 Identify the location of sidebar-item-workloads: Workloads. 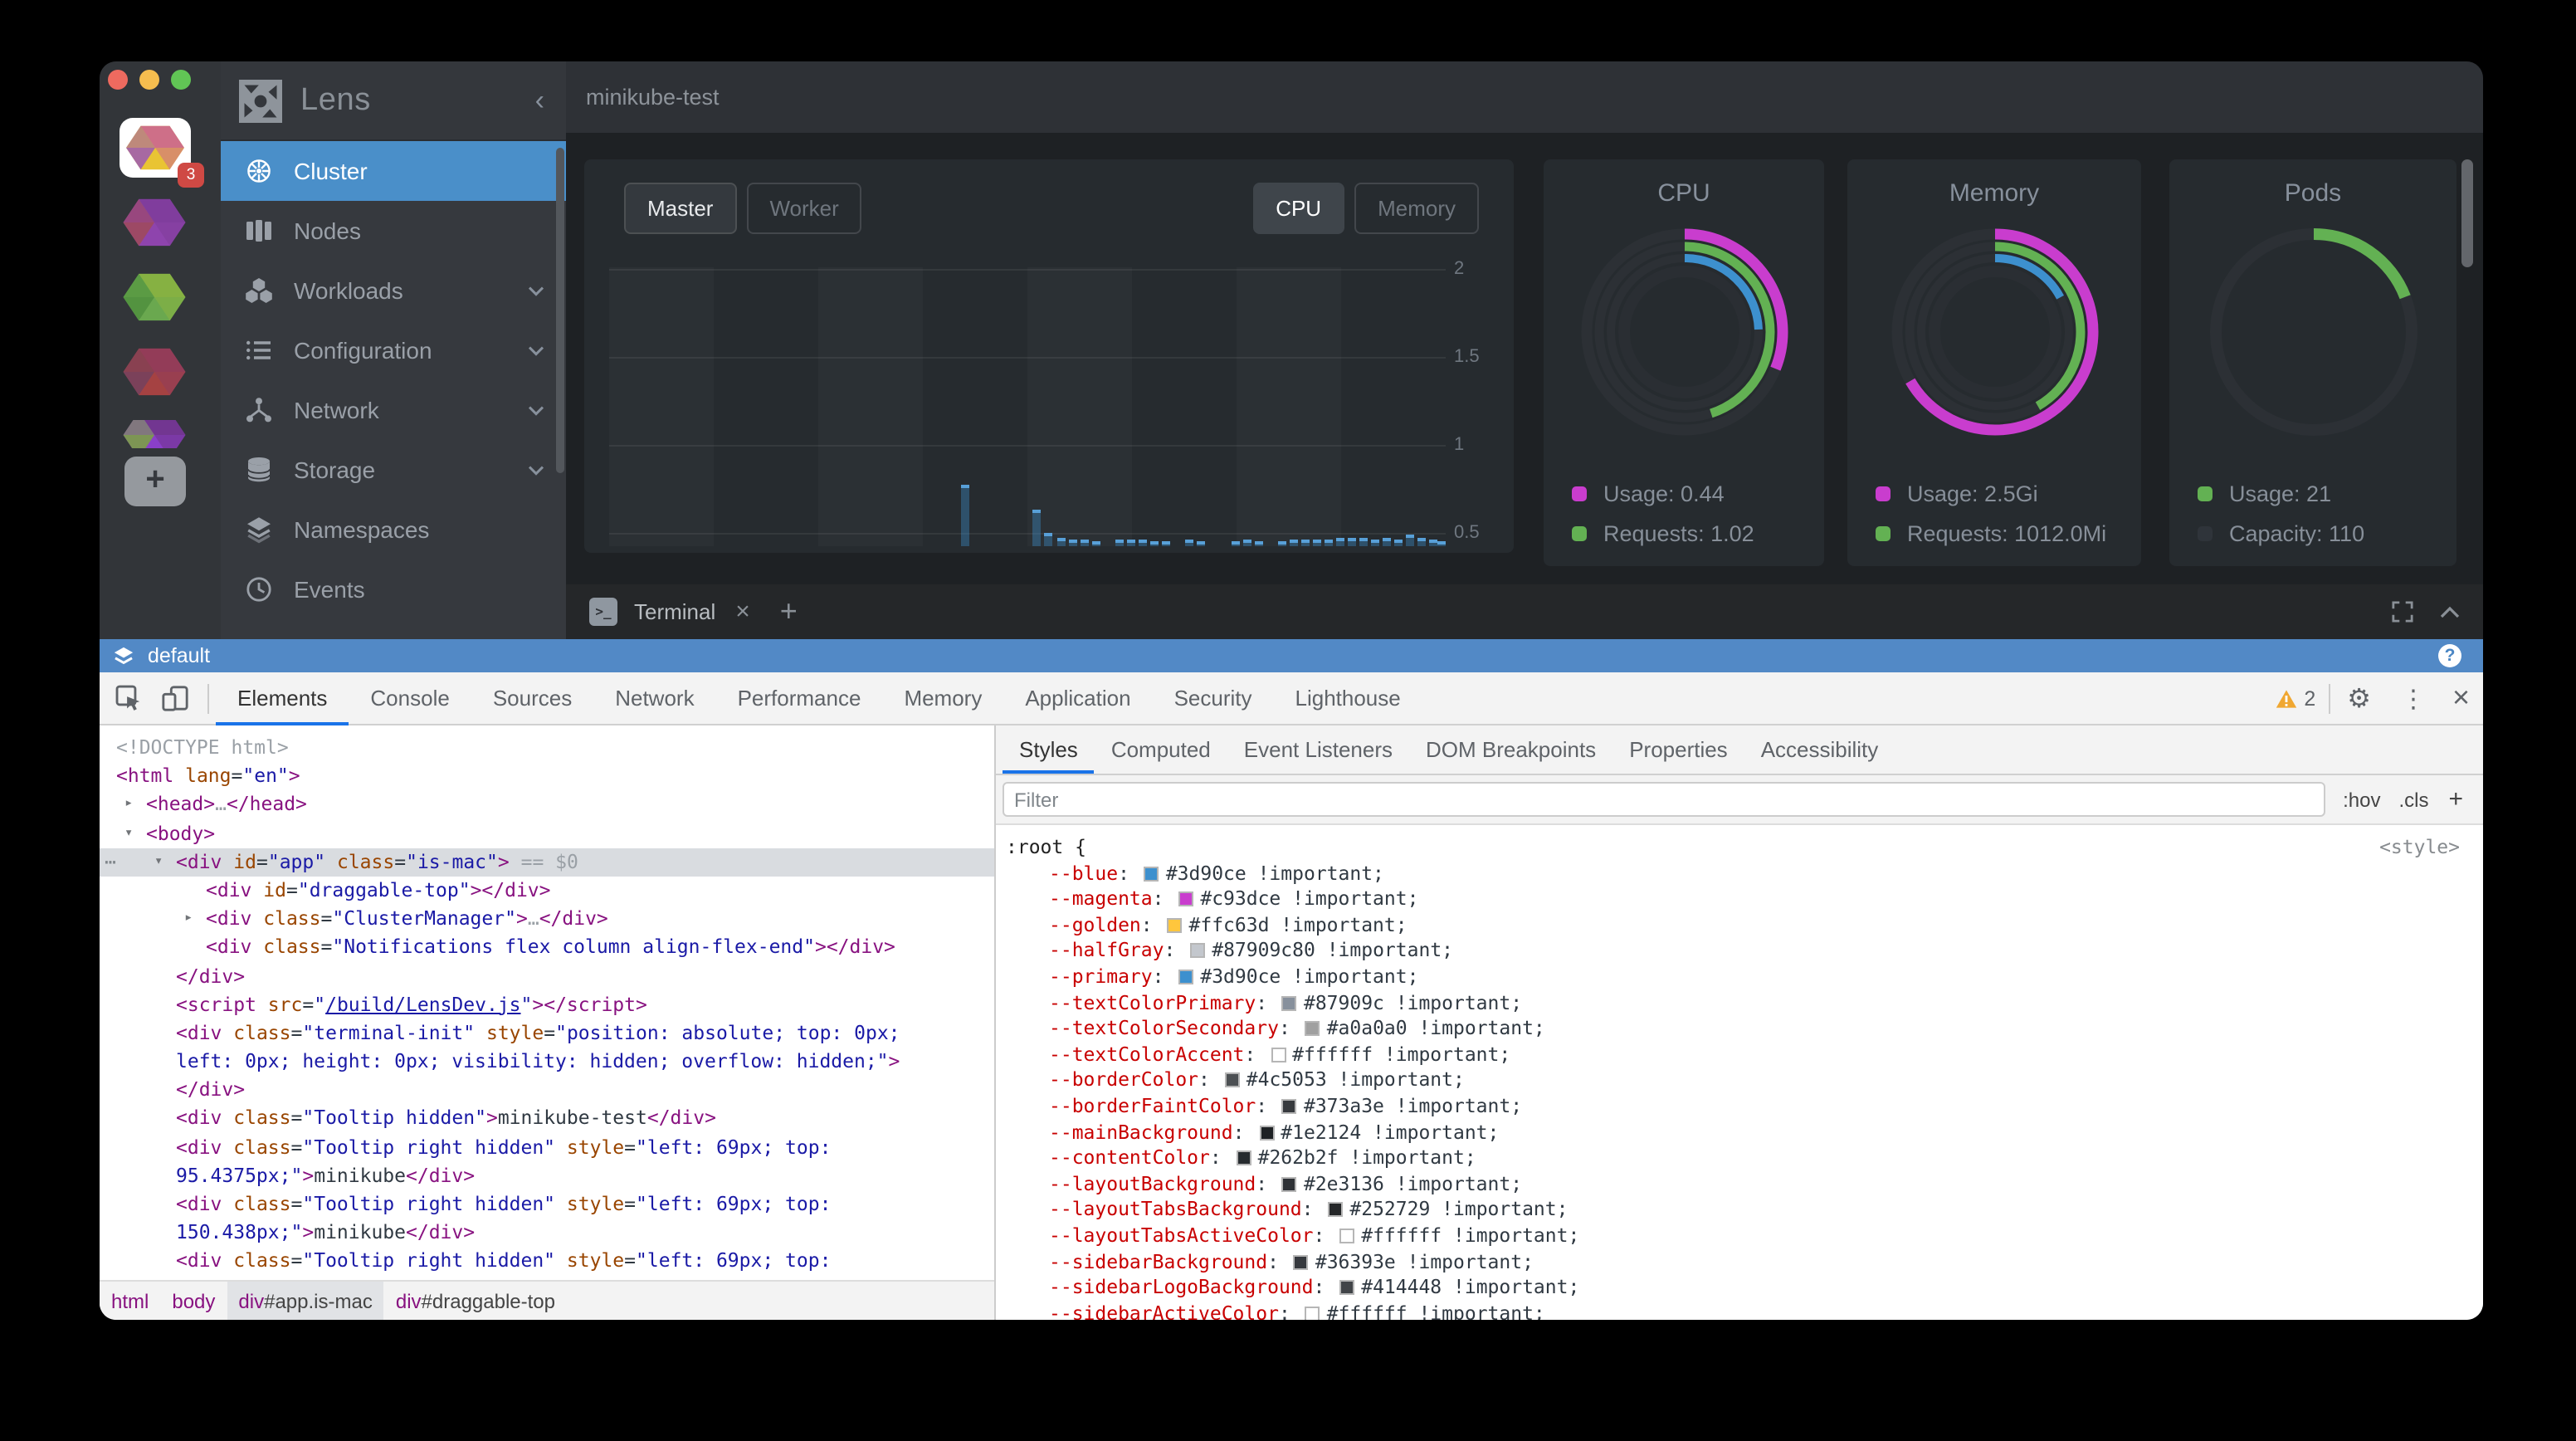
(393, 290).